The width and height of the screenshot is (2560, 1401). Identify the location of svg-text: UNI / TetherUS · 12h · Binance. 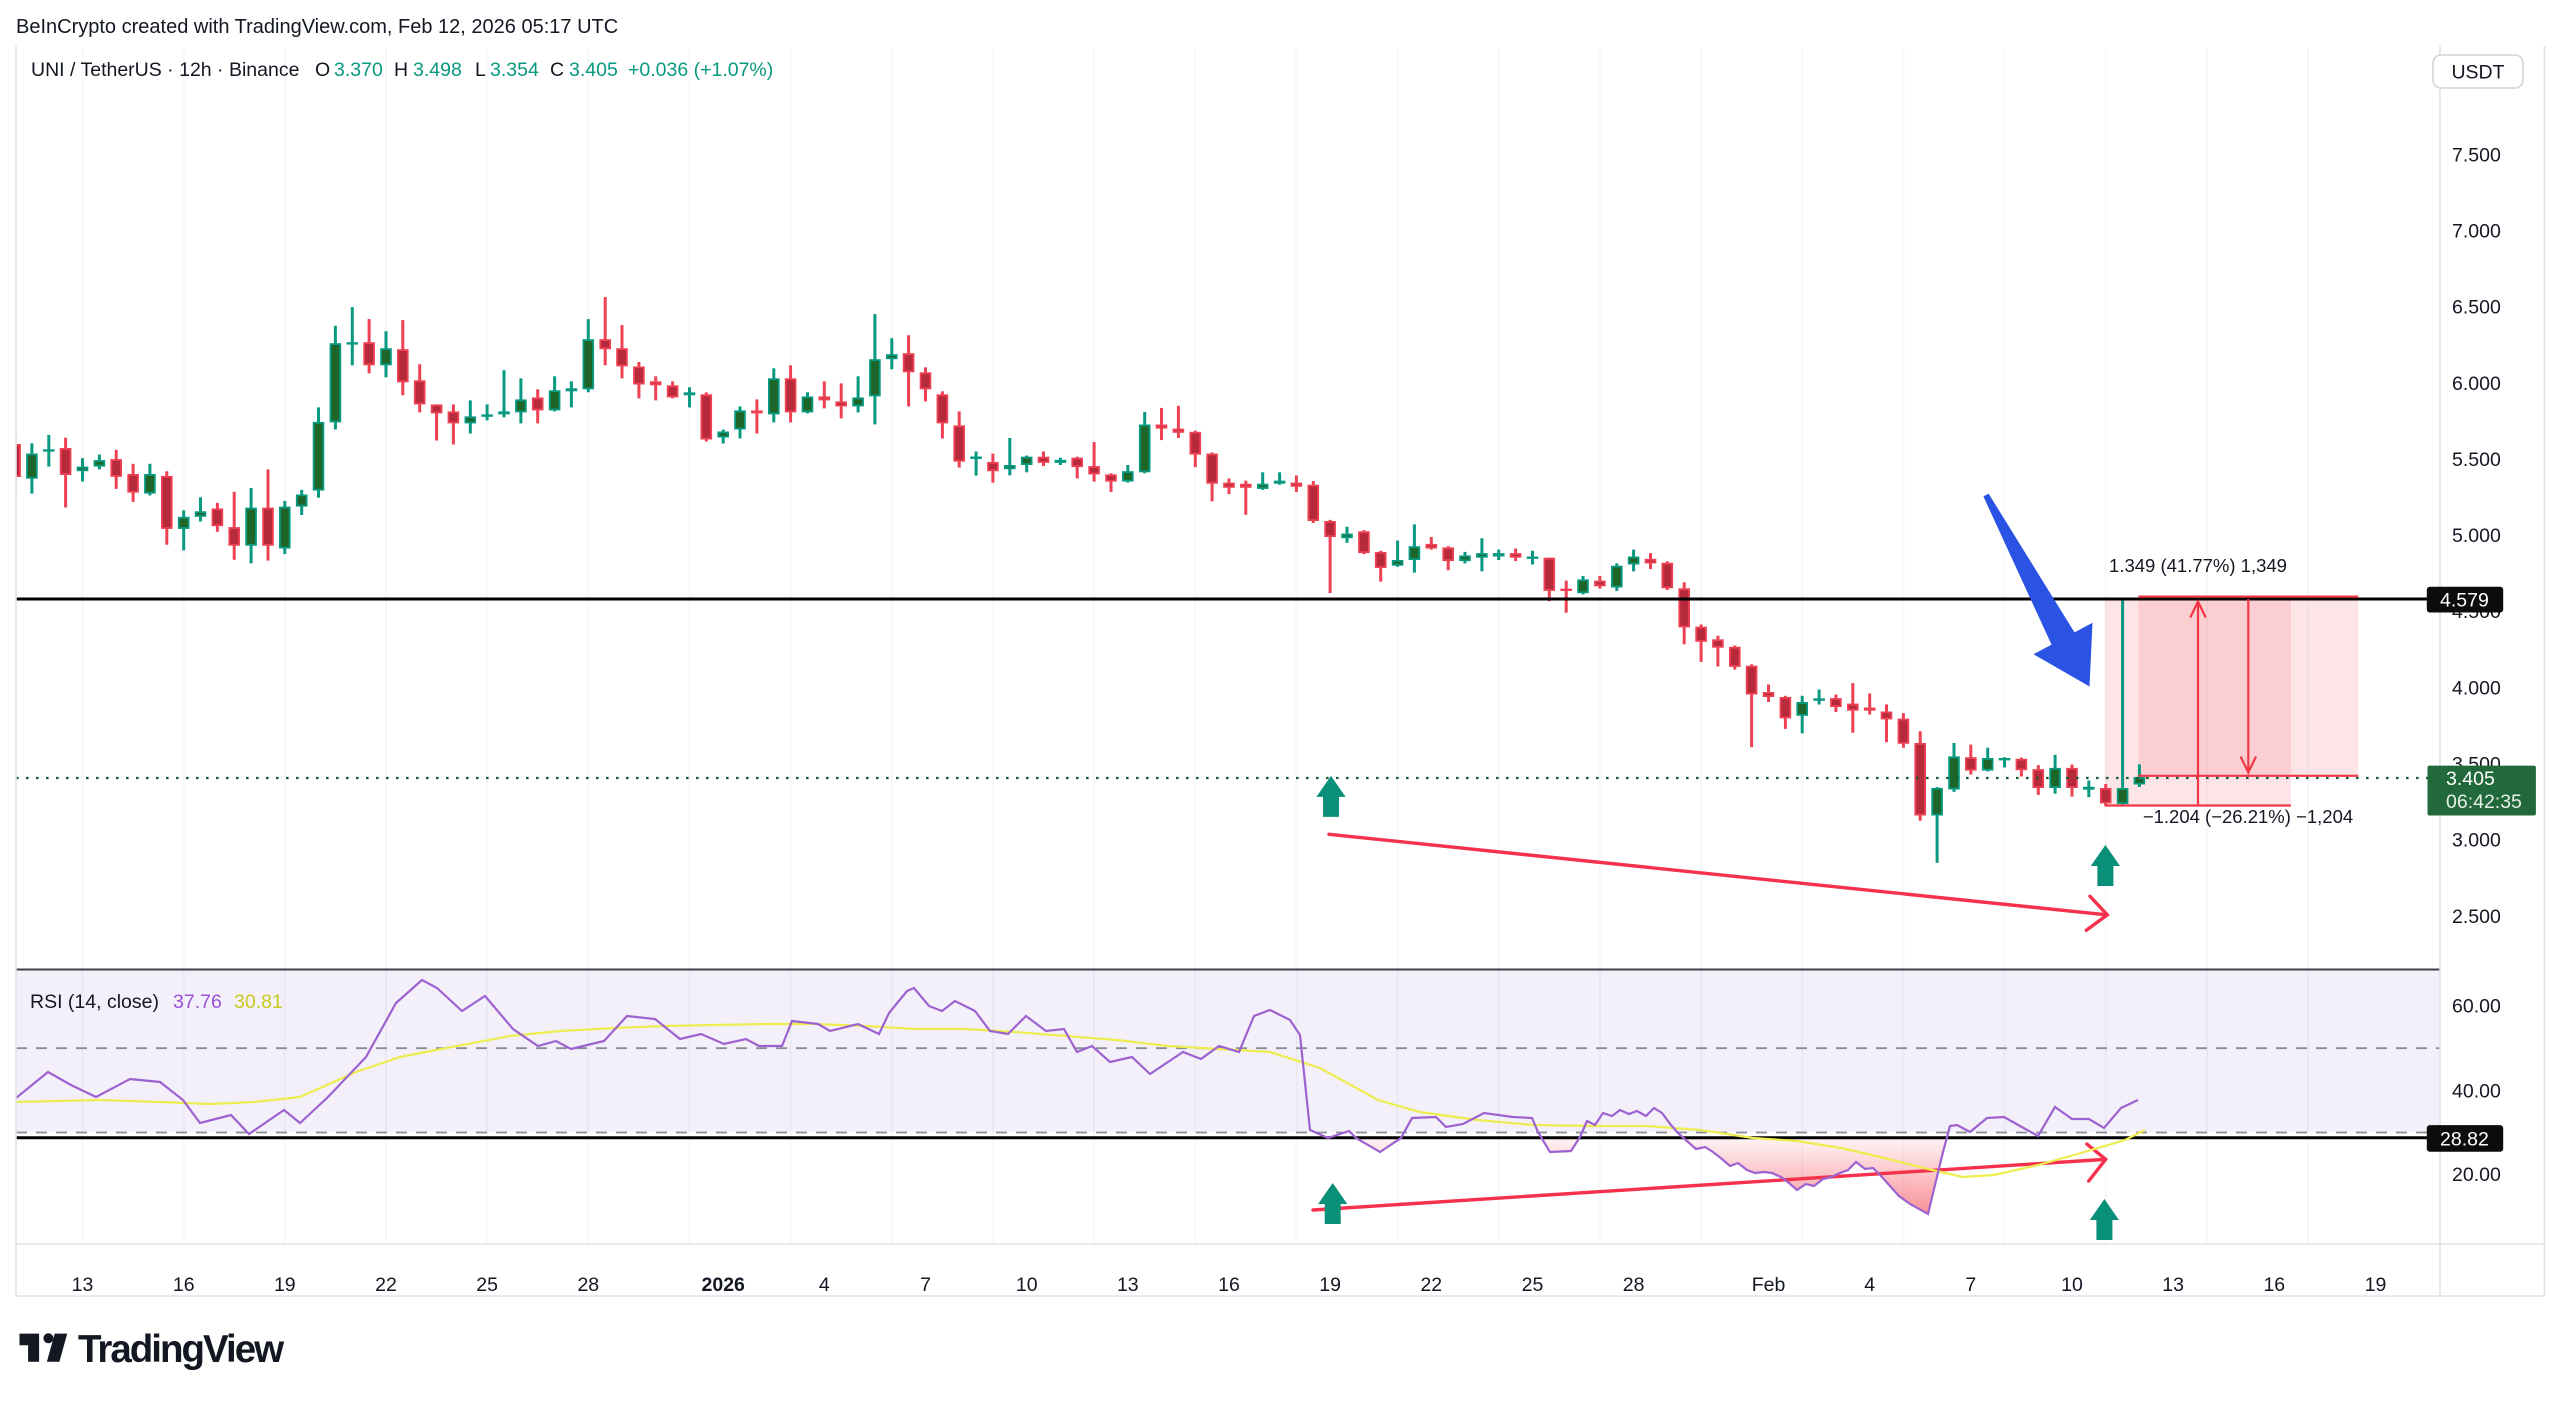
(165, 70).